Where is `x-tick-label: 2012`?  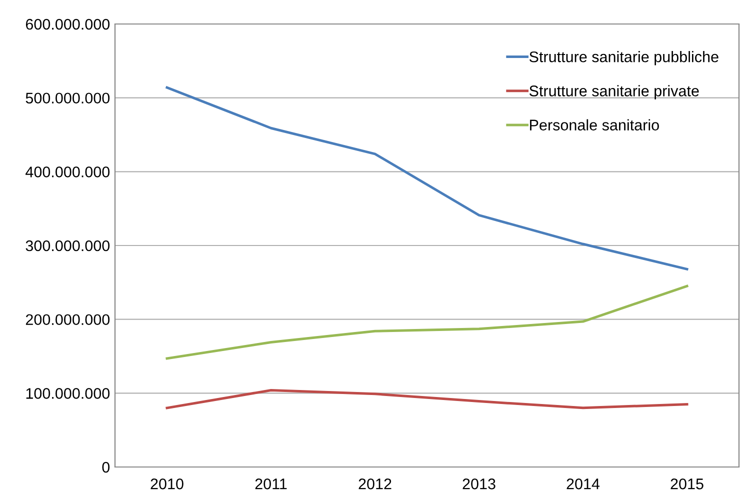 x-tick-label: 2012 is located at coordinates (375, 484).